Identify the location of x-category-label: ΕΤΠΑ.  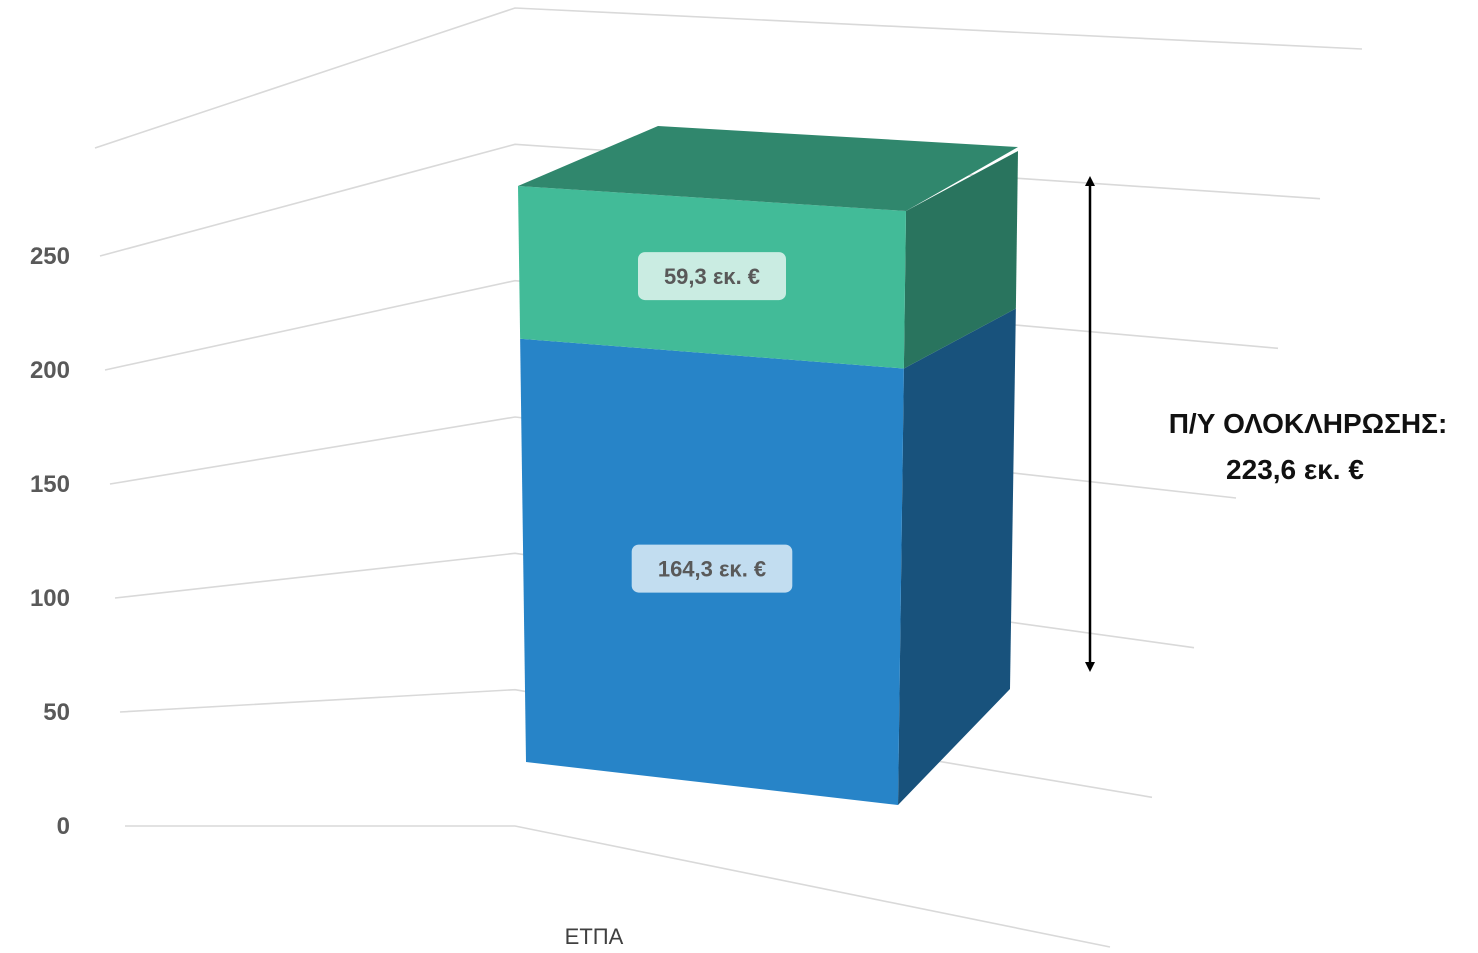
(594, 936).